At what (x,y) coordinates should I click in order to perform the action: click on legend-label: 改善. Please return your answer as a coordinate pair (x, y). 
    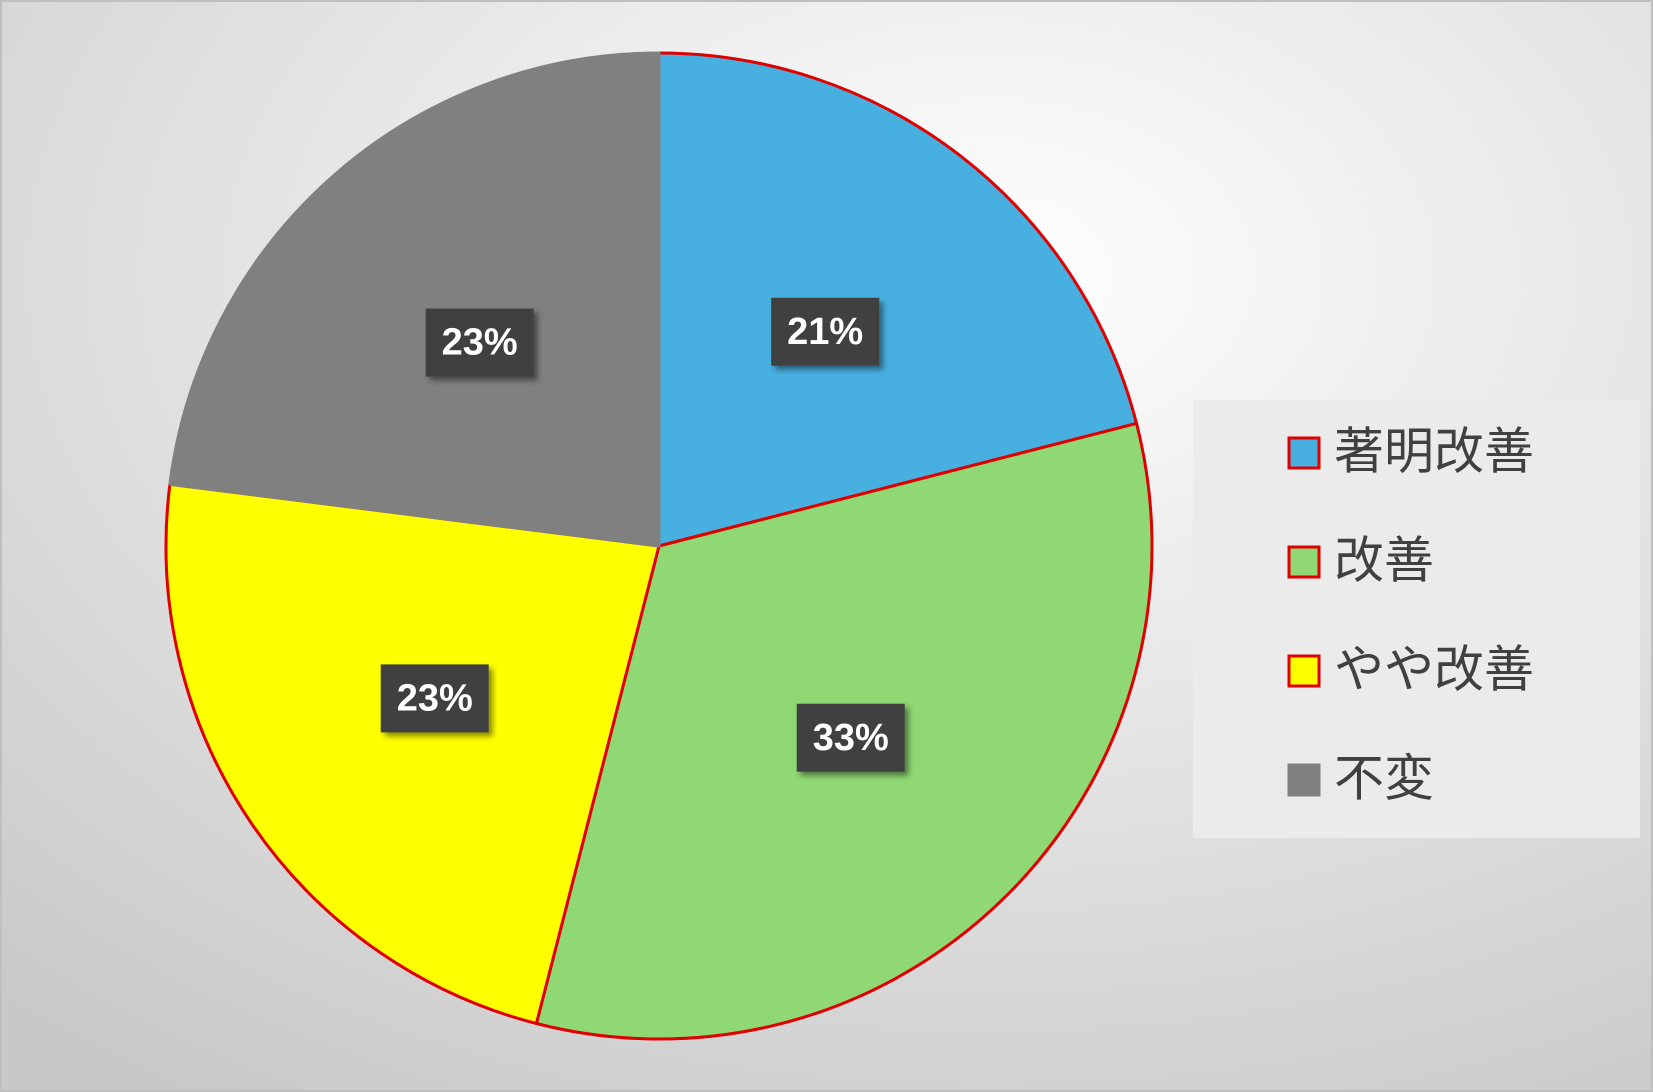
    Looking at the image, I should click on (1384, 561).